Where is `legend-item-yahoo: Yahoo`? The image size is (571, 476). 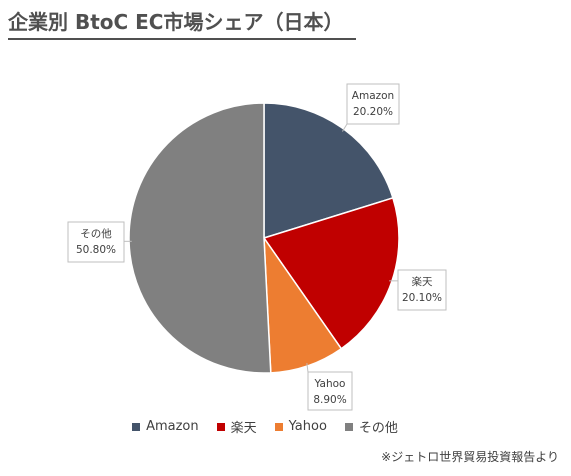 legend-item-yahoo: Yahoo is located at coordinates (300, 426).